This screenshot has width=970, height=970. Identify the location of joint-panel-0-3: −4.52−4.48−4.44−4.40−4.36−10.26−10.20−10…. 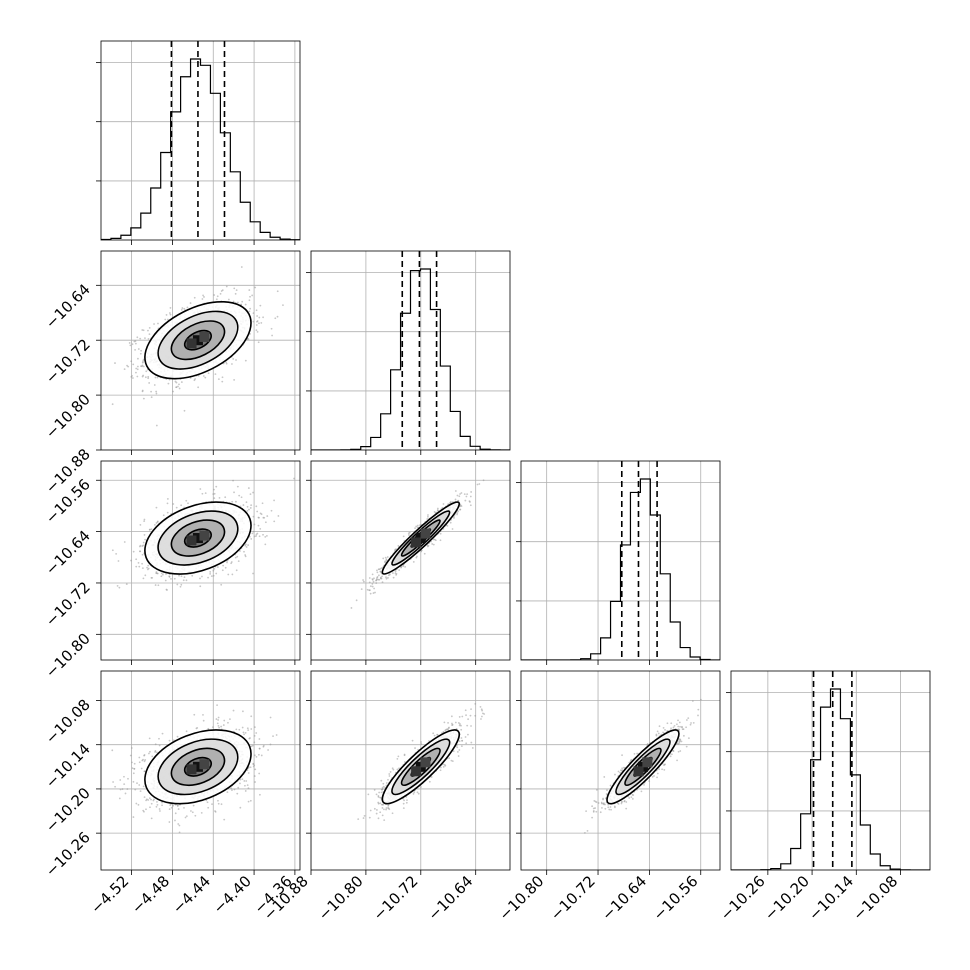
(171, 793).